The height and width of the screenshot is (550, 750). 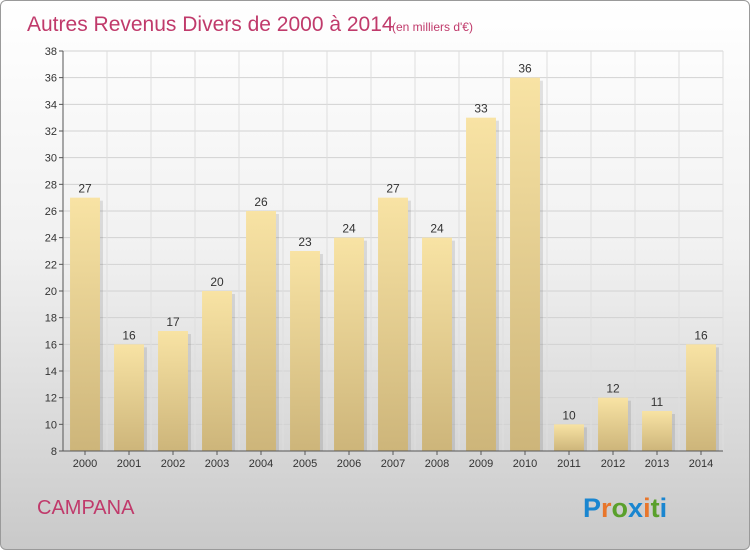 What do you see at coordinates (701, 464) in the screenshot?
I see `x-tick-label: 2014` at bounding box center [701, 464].